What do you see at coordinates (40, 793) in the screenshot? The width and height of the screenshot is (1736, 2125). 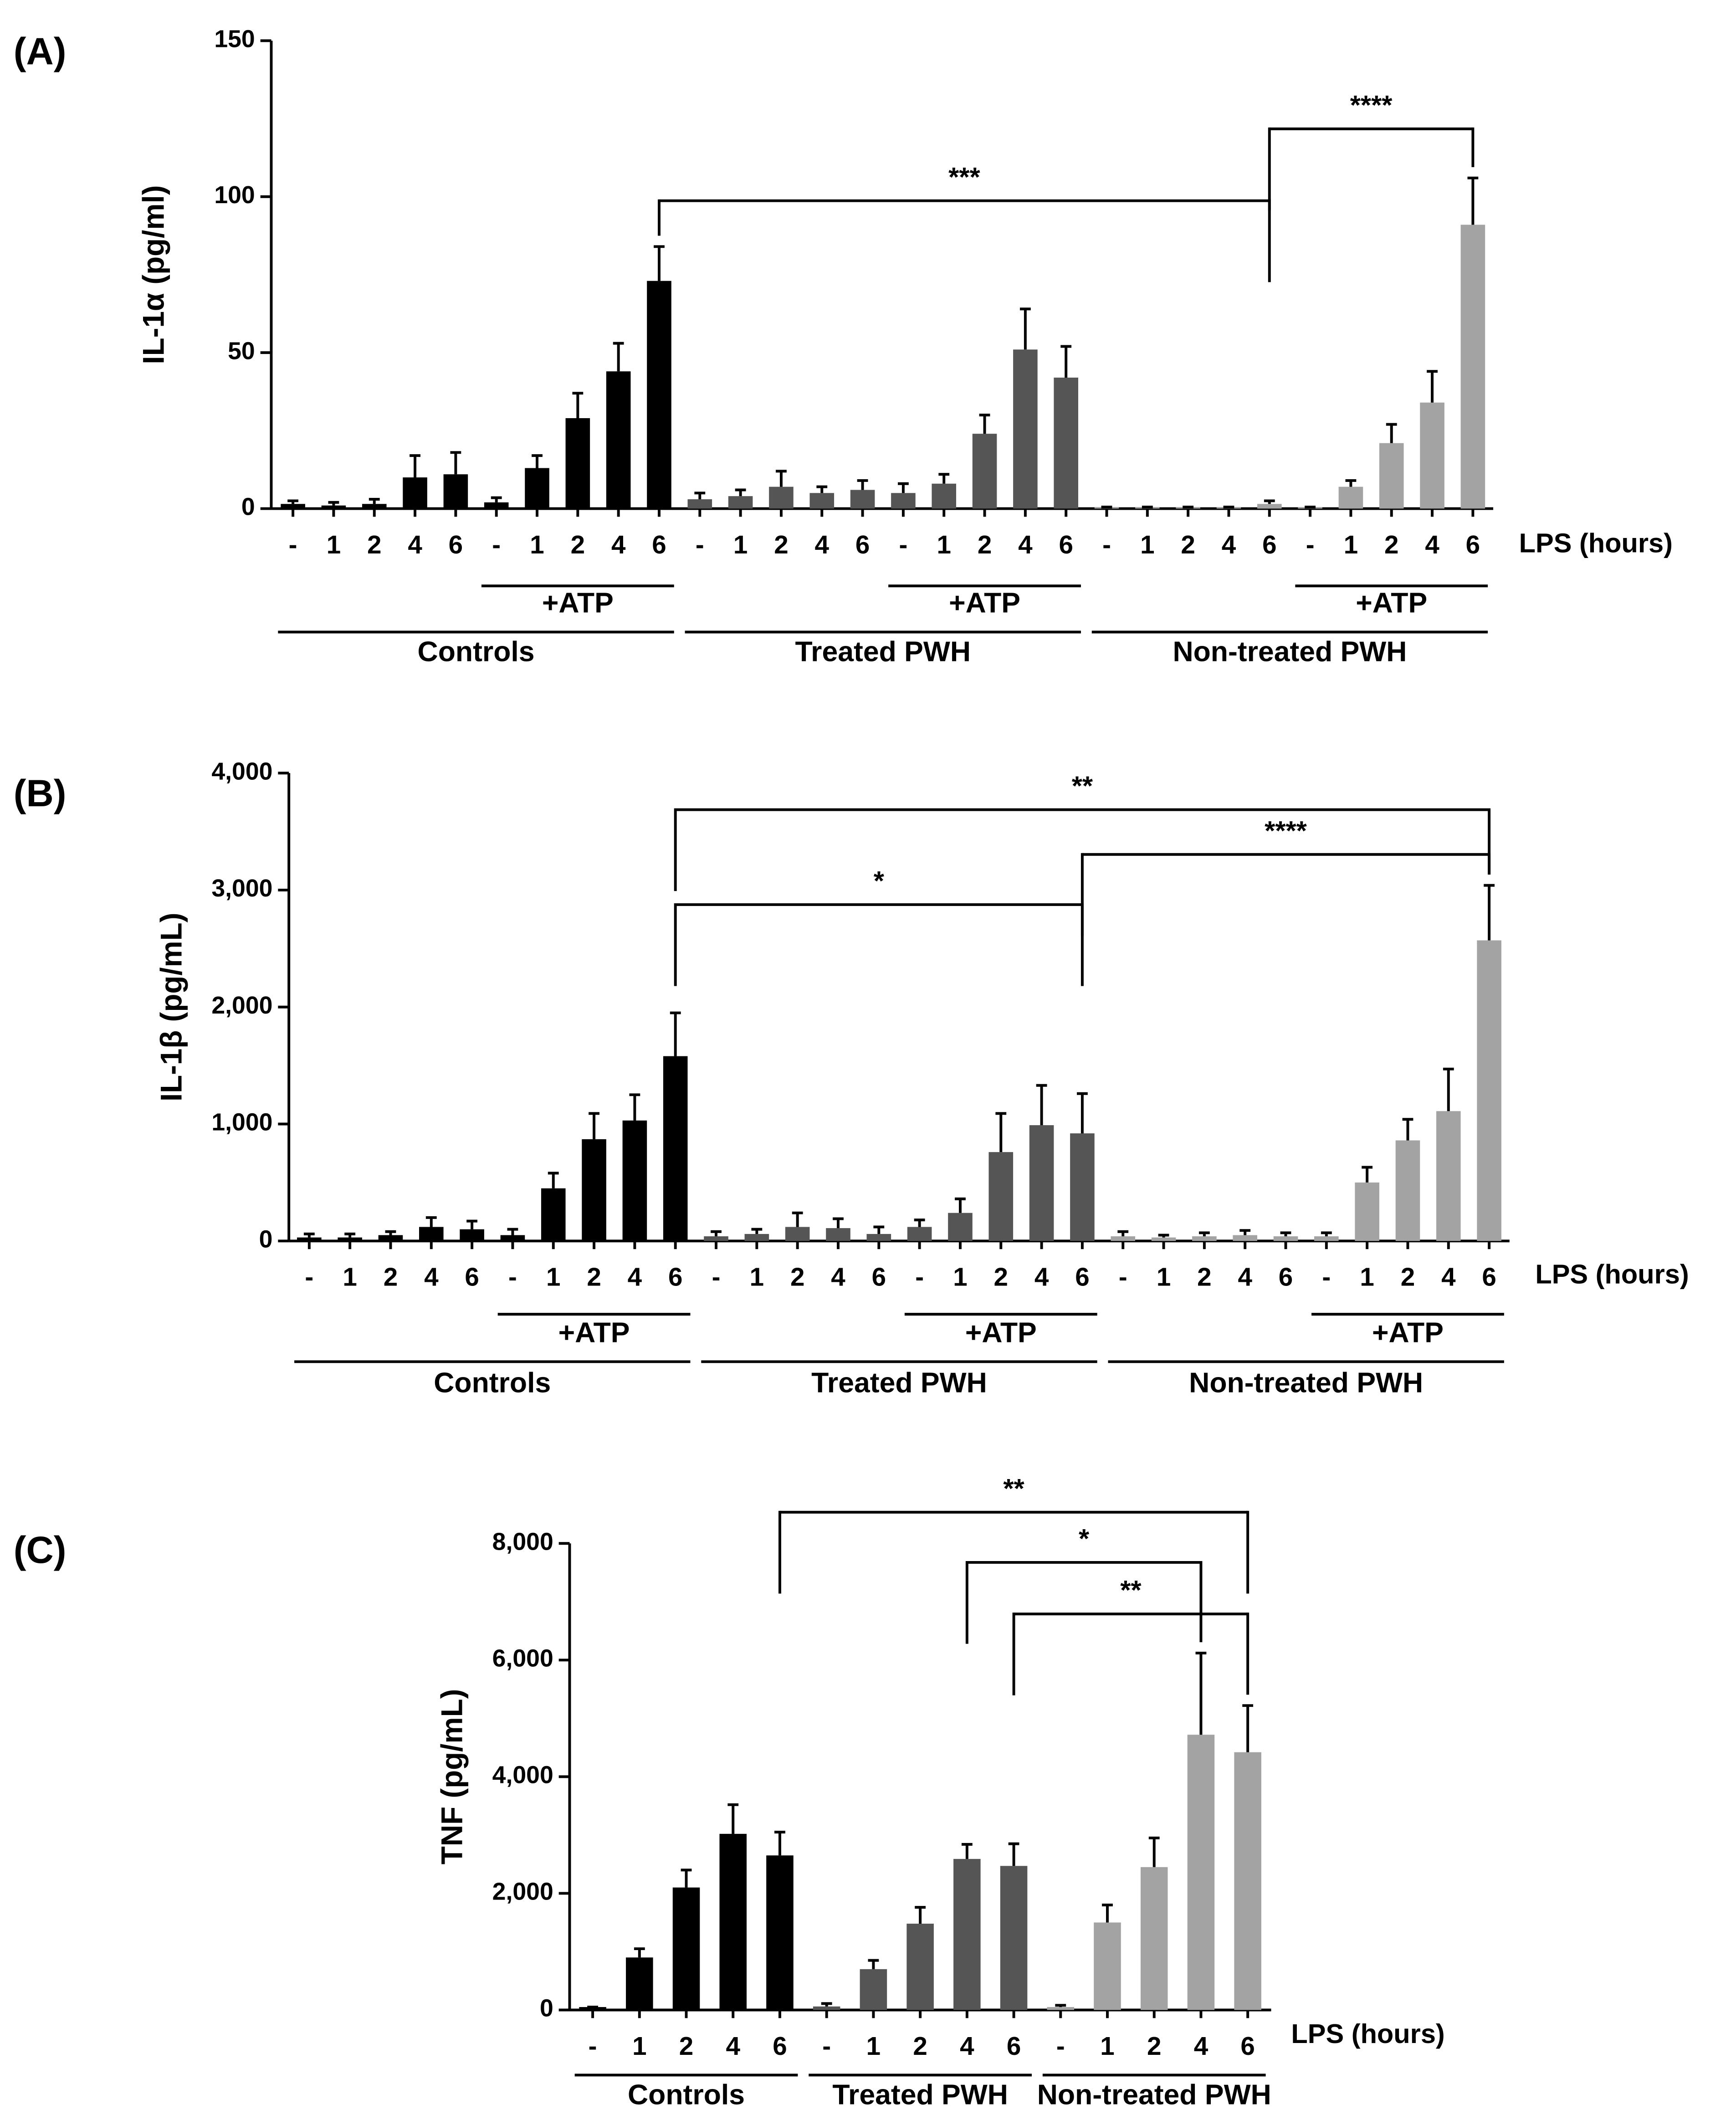 I see `panel-label: (B)` at bounding box center [40, 793].